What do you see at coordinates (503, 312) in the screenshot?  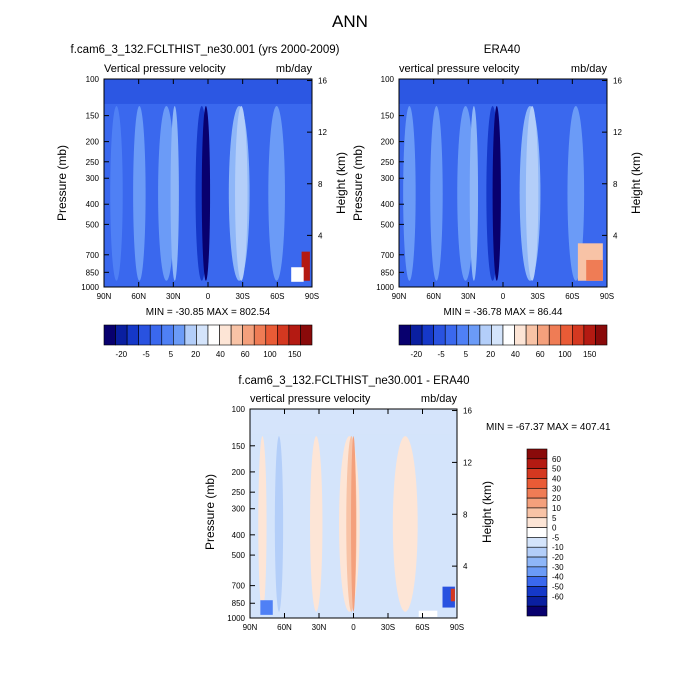 I see `obs-panel-stats: MIN = -36.78 MAX = 86.44` at bounding box center [503, 312].